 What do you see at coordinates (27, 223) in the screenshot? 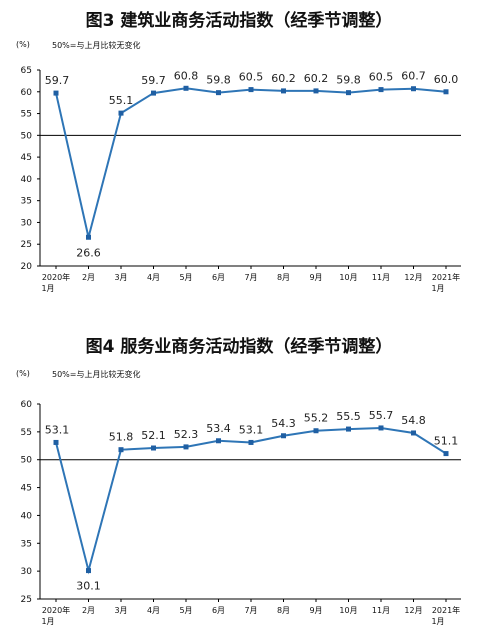
I see `y-tick-label: 30` at bounding box center [27, 223].